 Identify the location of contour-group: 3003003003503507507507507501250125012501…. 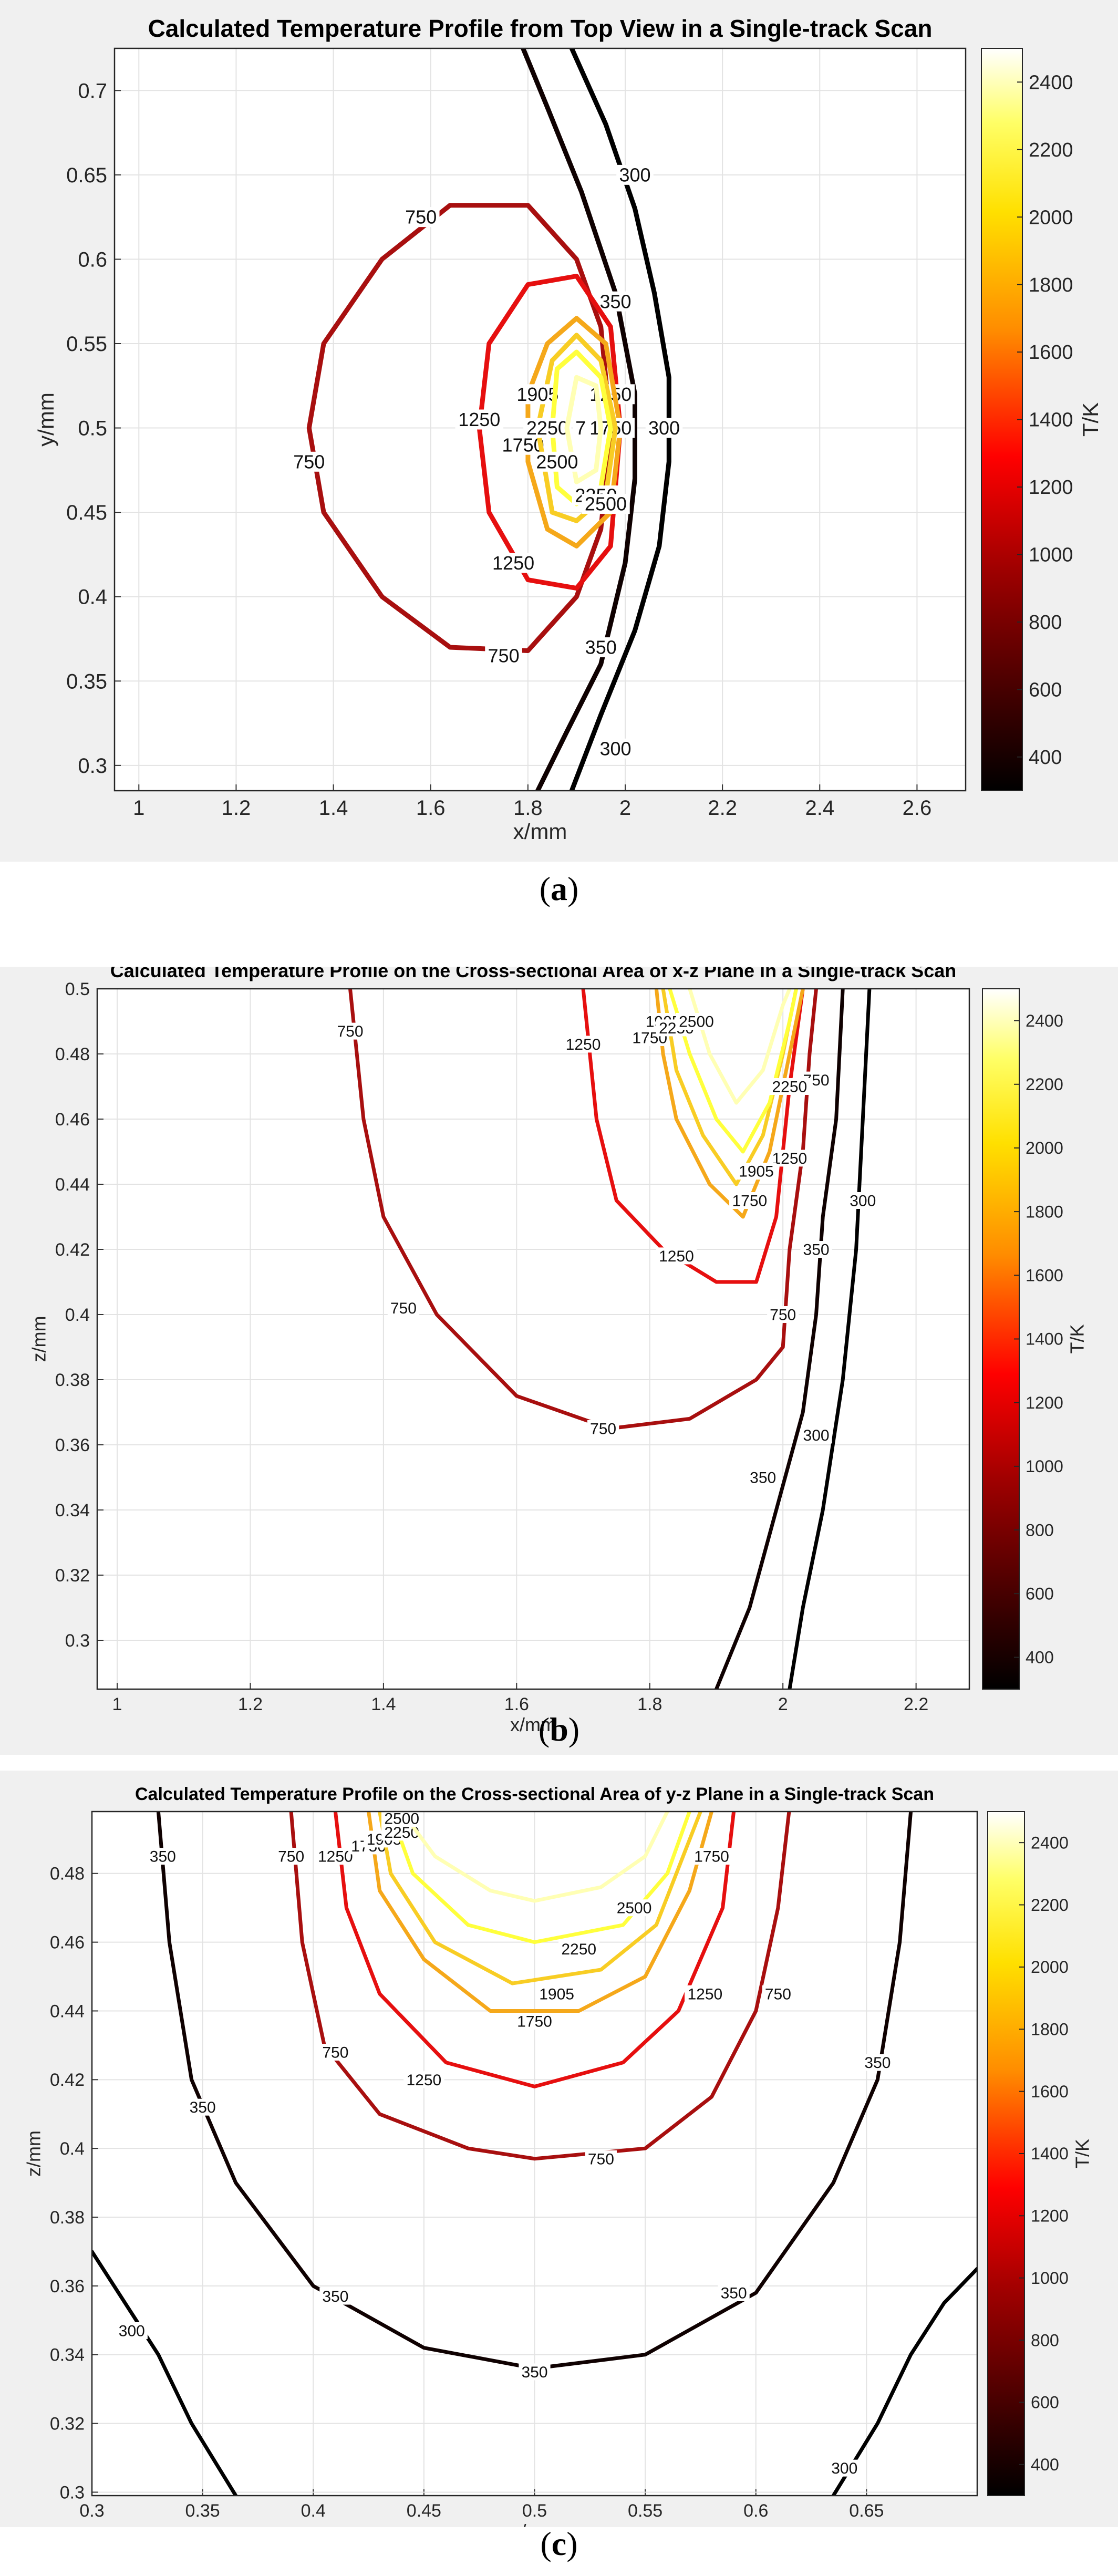
(486, 419).